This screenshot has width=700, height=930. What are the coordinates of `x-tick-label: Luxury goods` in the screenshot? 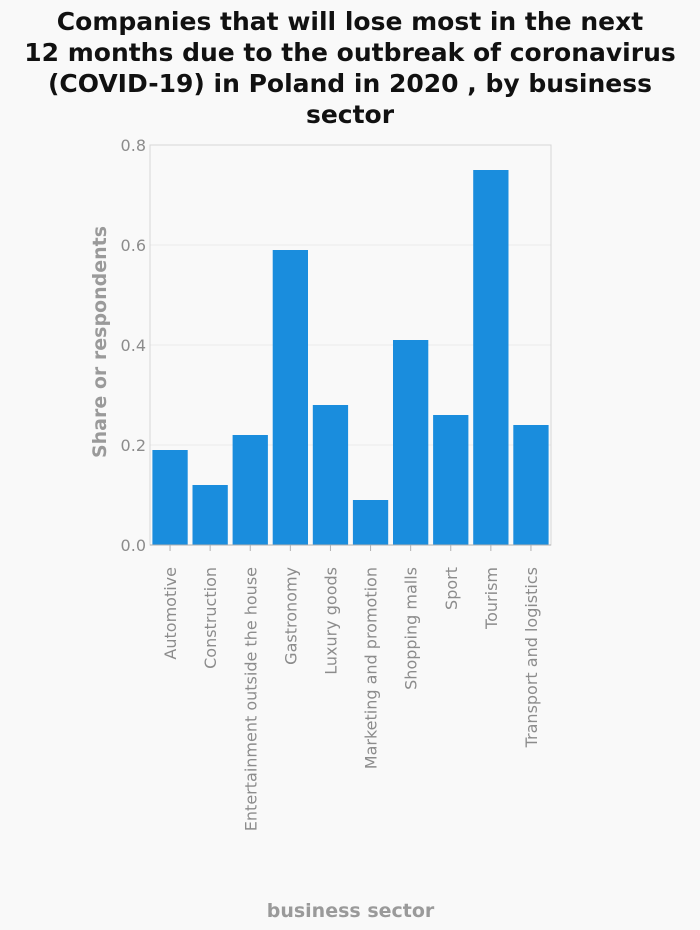 It's located at (330, 621).